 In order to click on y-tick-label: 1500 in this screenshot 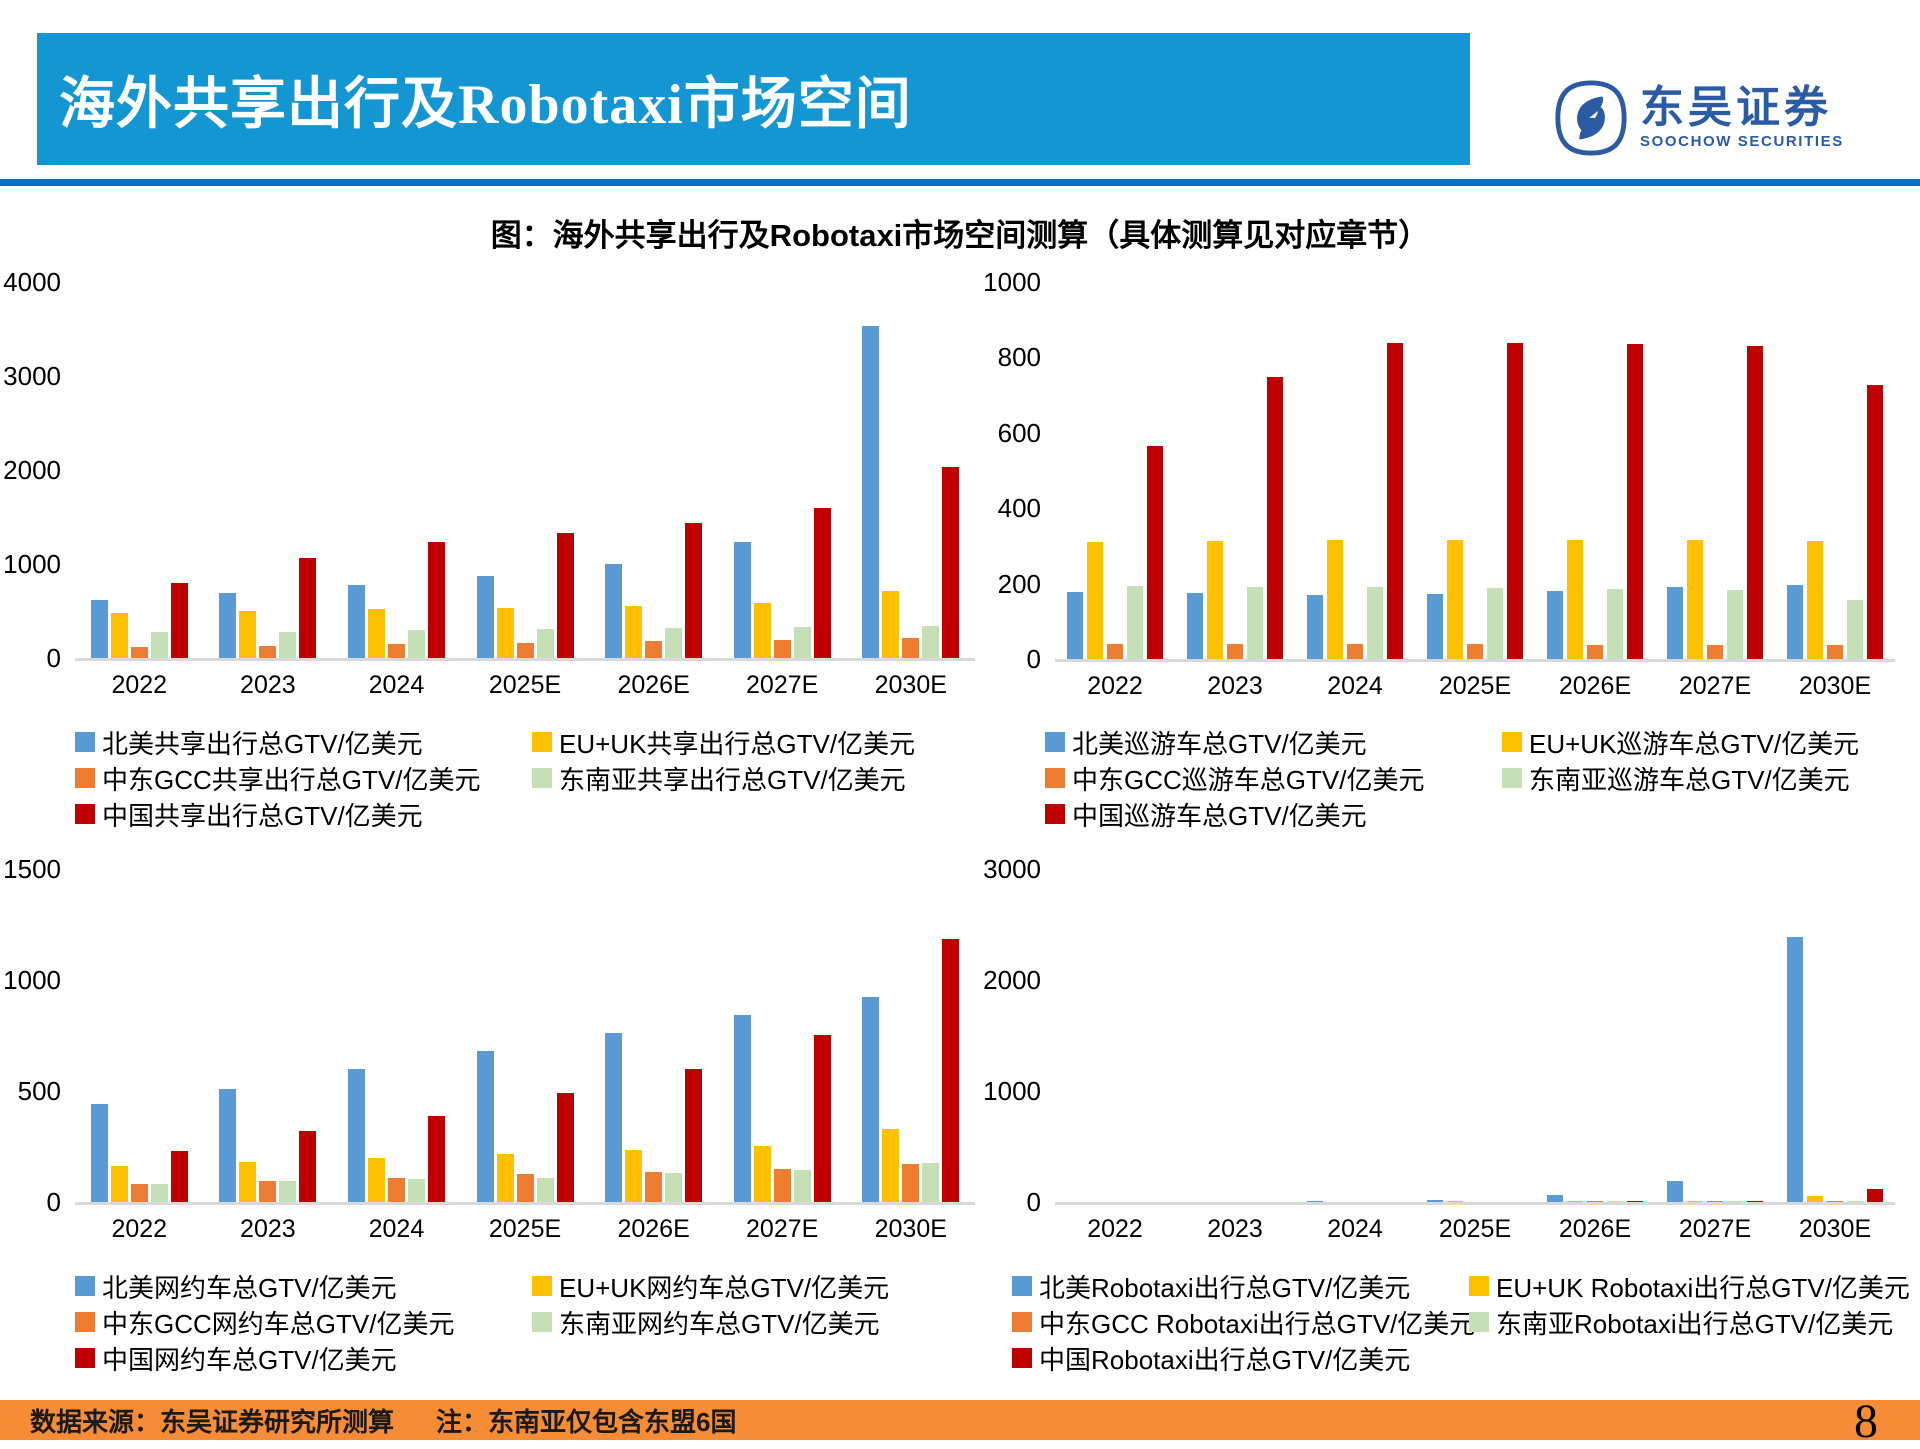, I will do `click(32, 869)`.